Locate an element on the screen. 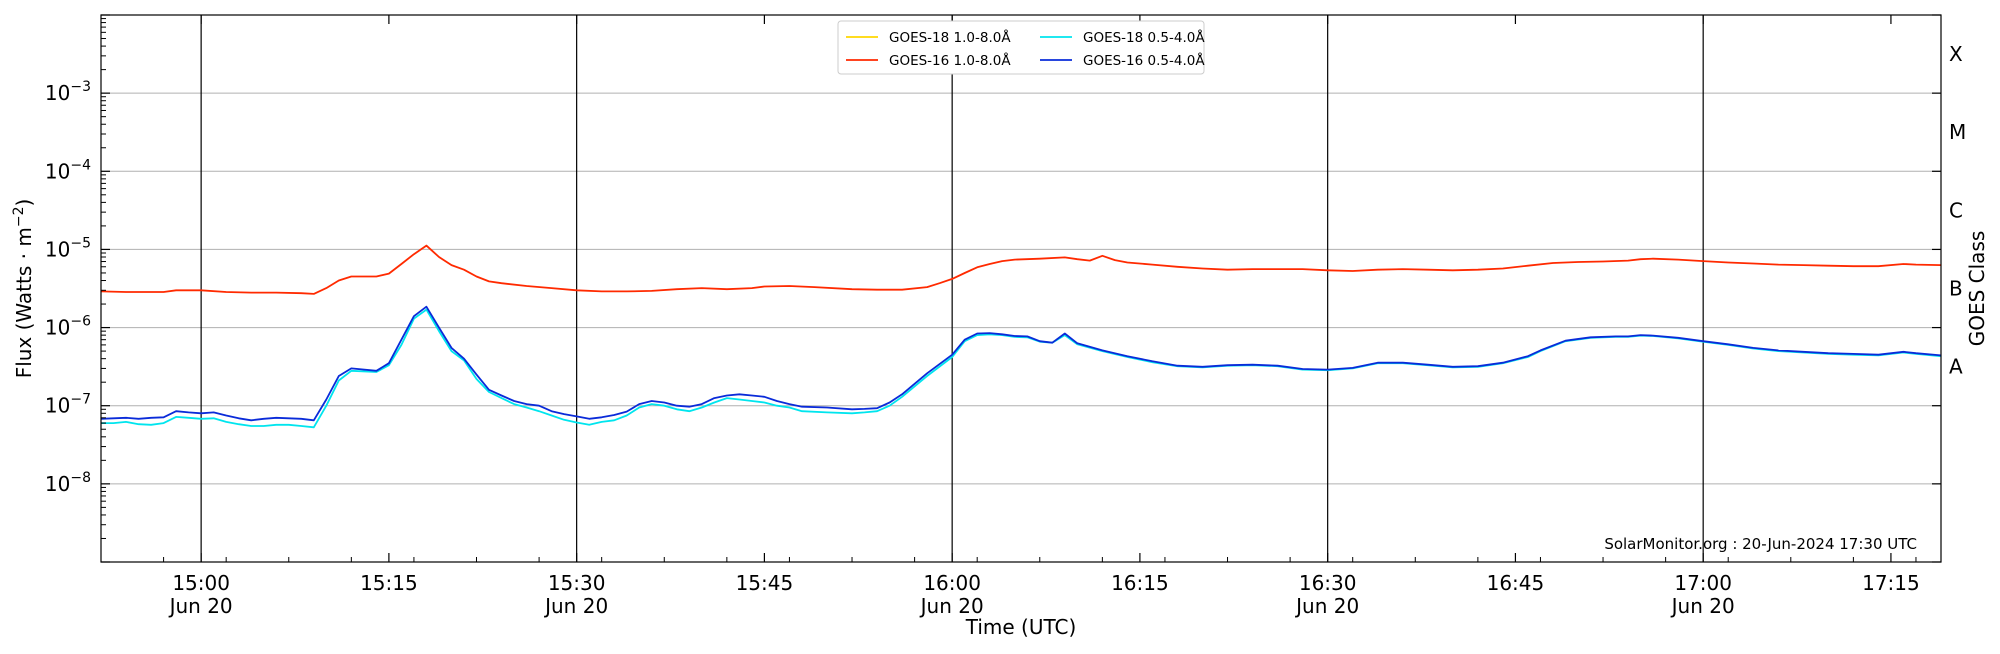 This screenshot has width=2000, height=654. y-tick-label: 10⁻⁴ is located at coordinates (68, 170).